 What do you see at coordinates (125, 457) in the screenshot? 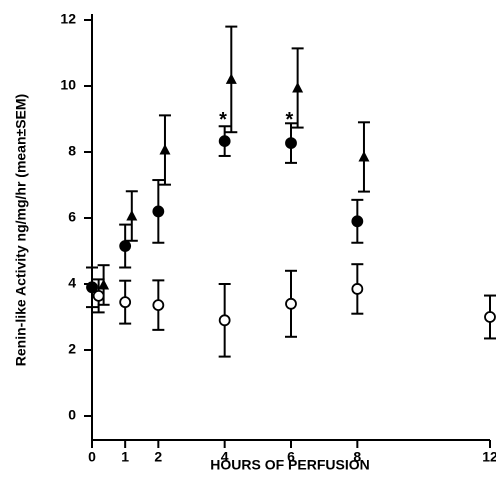
I see `x-tick-label: 1` at bounding box center [125, 457].